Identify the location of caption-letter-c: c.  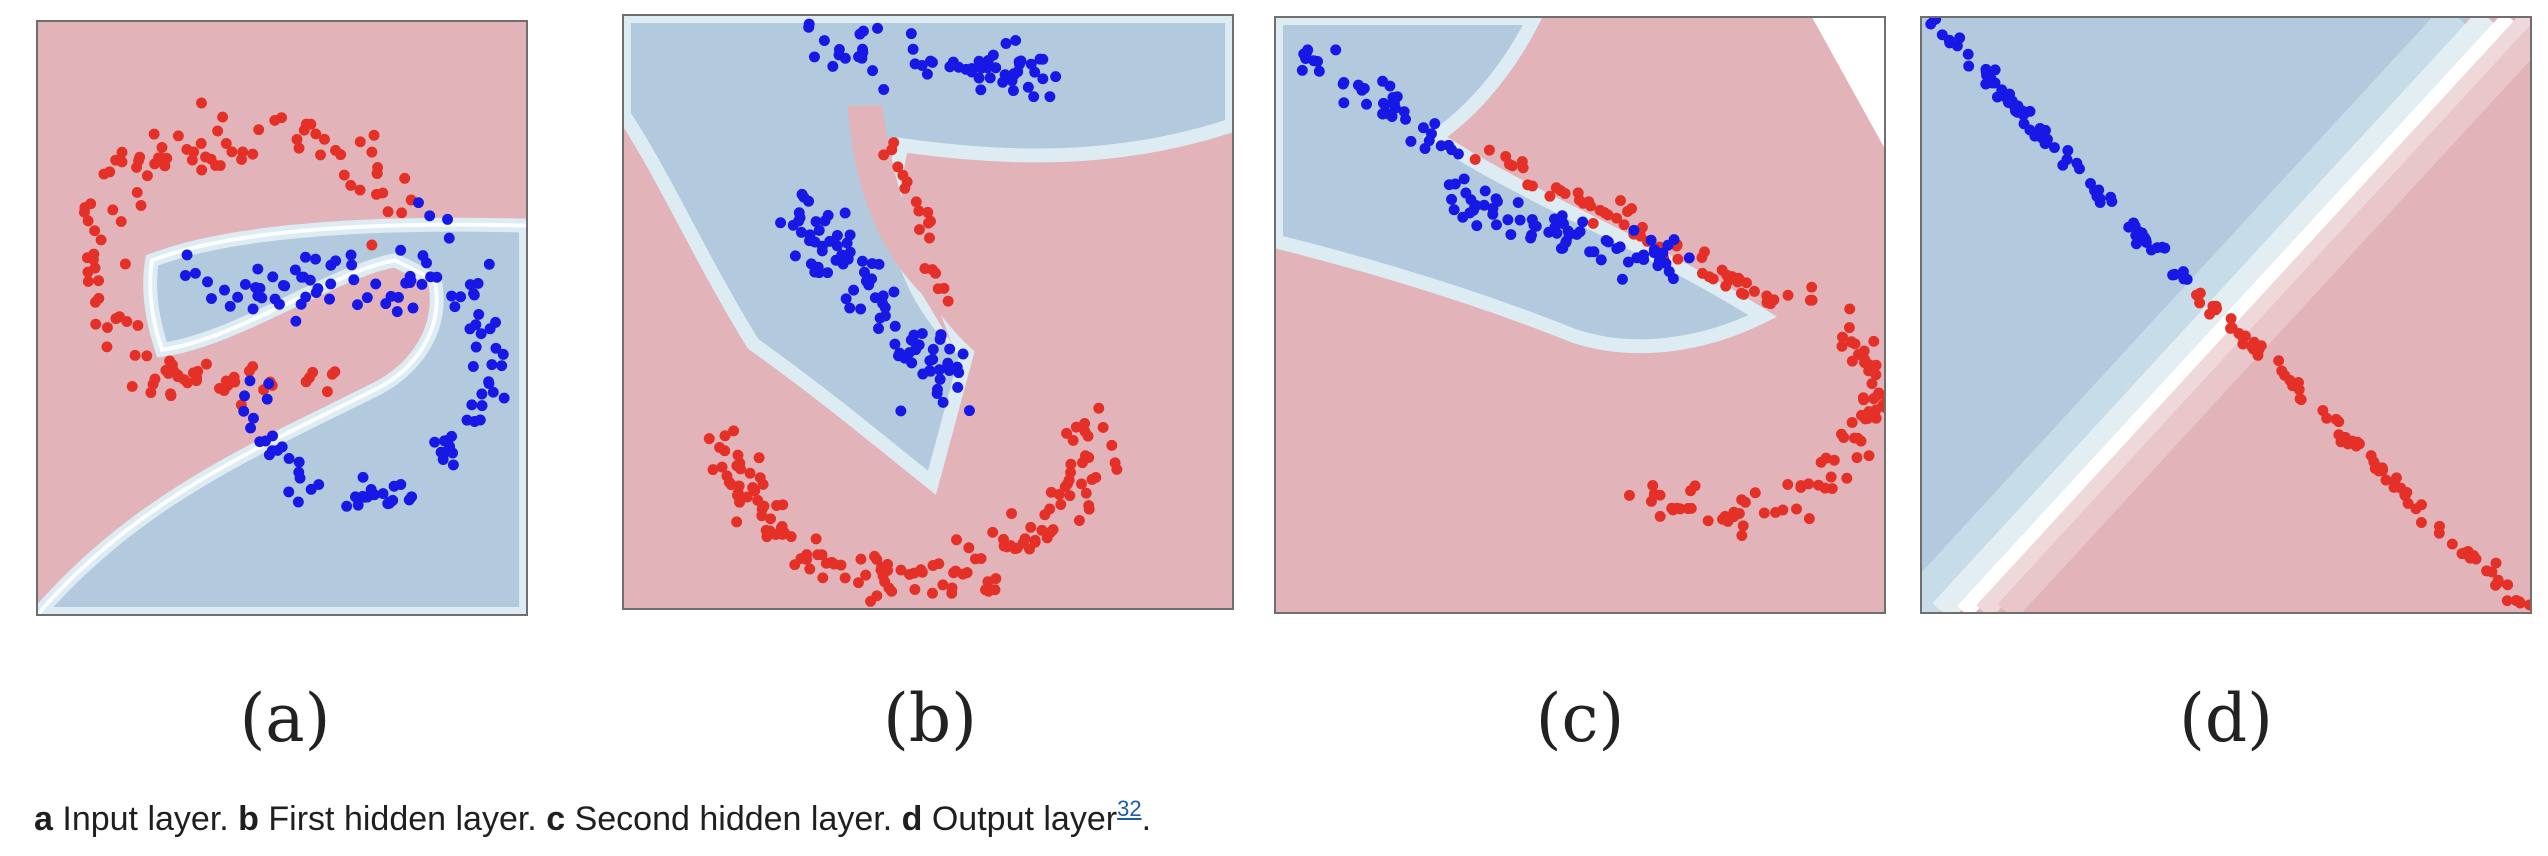
(556, 819).